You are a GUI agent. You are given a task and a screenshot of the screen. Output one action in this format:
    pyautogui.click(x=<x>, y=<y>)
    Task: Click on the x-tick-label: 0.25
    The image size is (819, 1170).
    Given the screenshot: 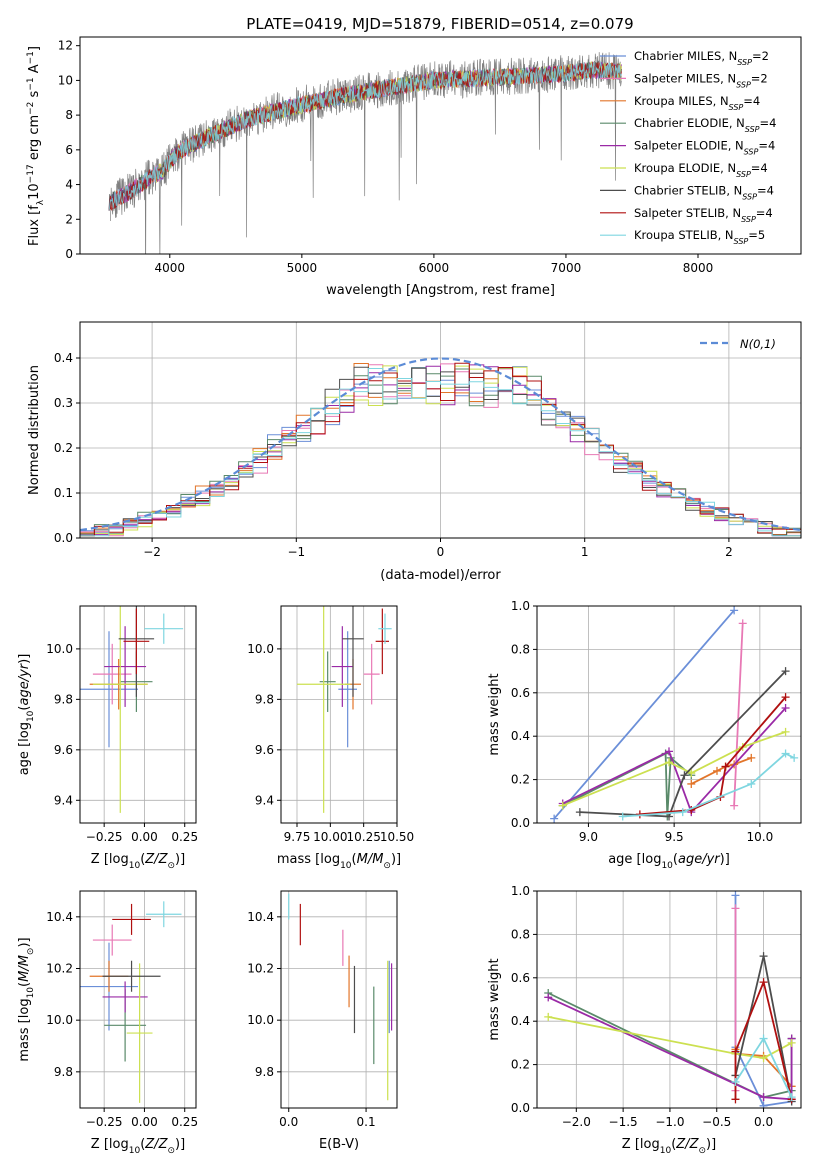 What is the action you would take?
    pyautogui.click(x=184, y=837)
    